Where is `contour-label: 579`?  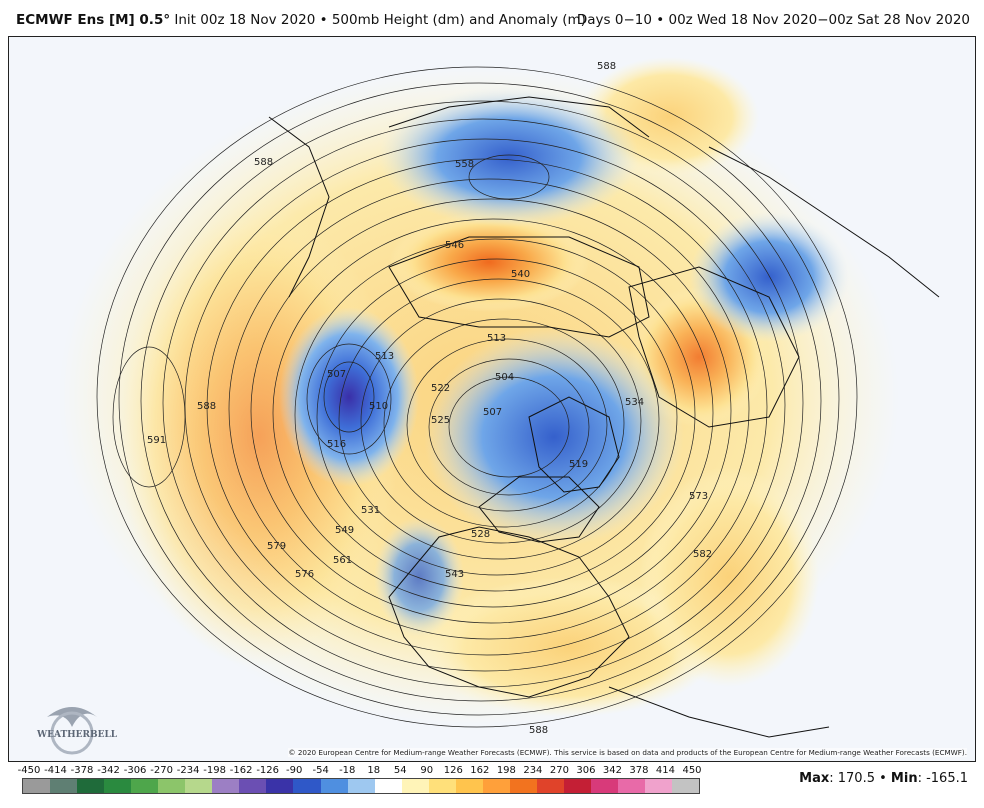 contour-label: 579 is located at coordinates (276, 546).